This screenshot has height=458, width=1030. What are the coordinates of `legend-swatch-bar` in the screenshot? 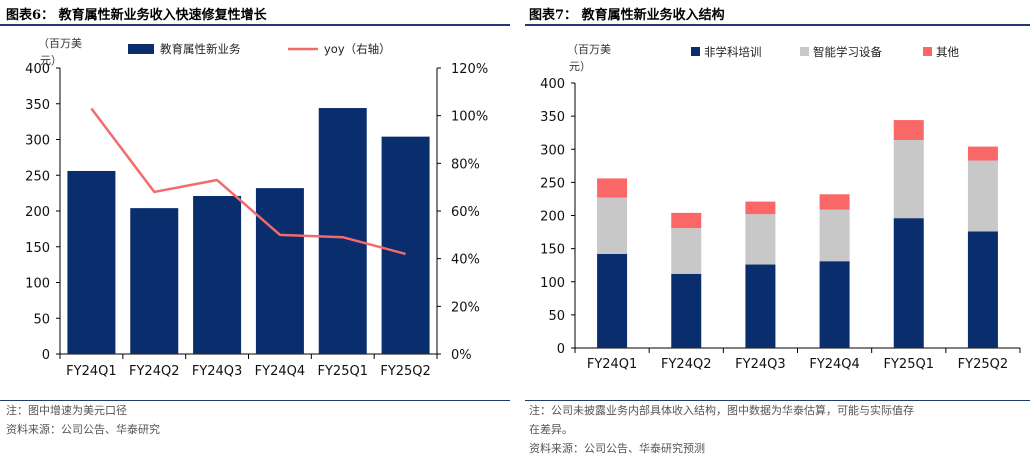 It's located at (141, 49).